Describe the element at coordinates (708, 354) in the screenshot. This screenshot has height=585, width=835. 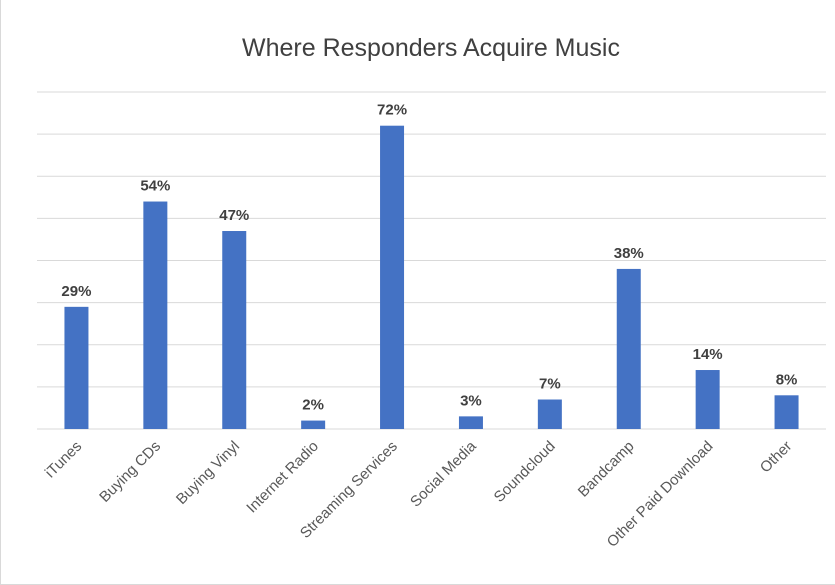
I see `data-label: 14%` at that location.